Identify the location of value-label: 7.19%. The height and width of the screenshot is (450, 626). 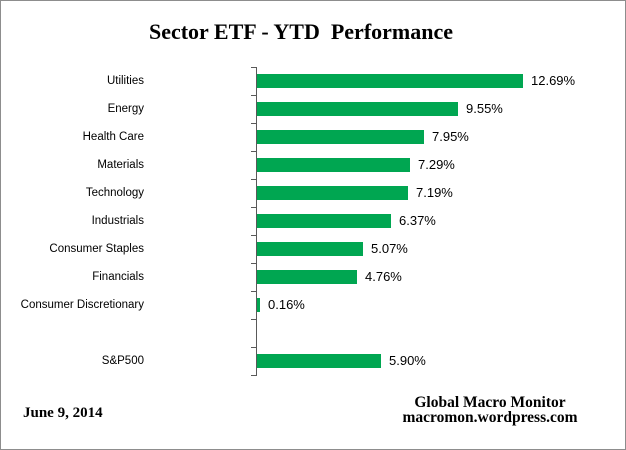
(434, 192).